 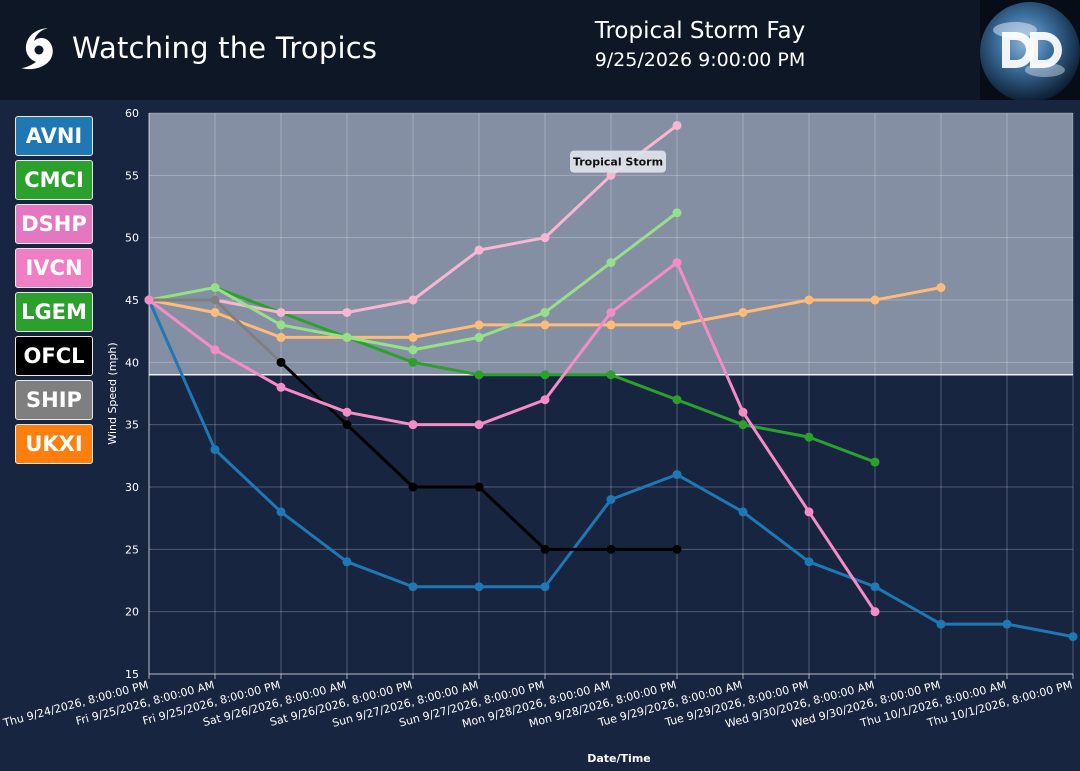 I want to click on model-legend: AVNI CMCI DSHP IVCN LGEM OFCL SHIP UKXI, so click(x=54, y=292).